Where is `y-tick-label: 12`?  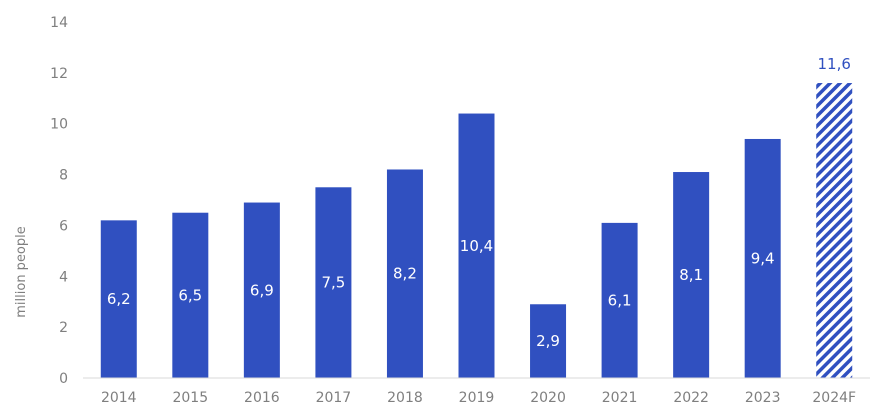
y-tick-label: 12 is located at coordinates (59, 74).